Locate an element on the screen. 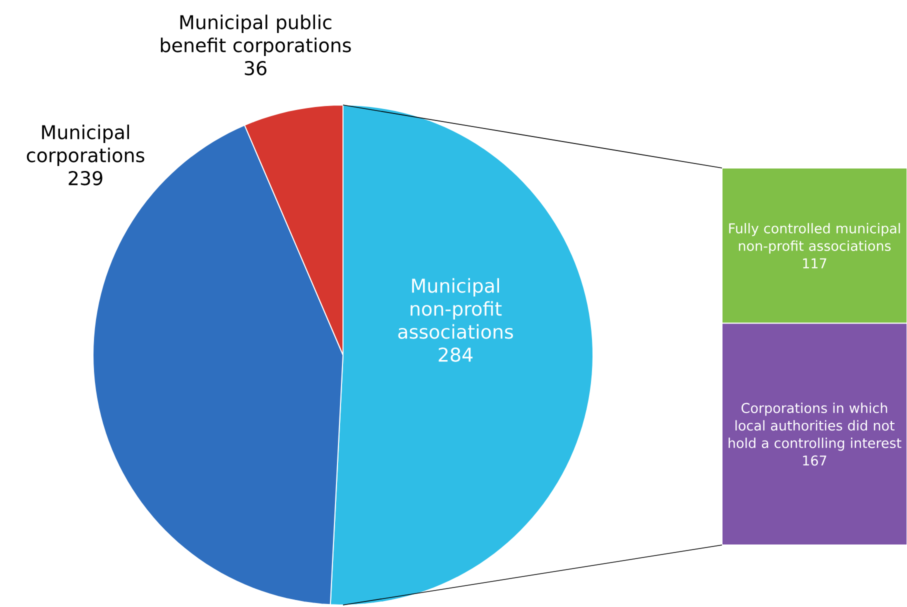 The height and width of the screenshot is (607, 907). data-label: 284 is located at coordinates (455, 354).